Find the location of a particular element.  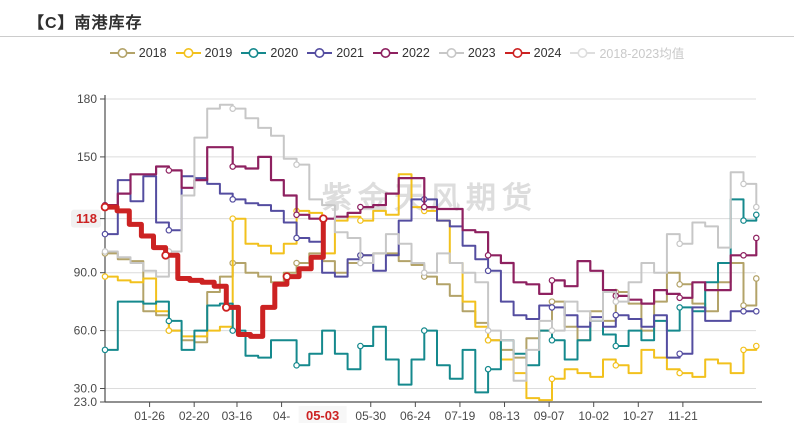

legend-label: 2019 is located at coordinates (218, 52).